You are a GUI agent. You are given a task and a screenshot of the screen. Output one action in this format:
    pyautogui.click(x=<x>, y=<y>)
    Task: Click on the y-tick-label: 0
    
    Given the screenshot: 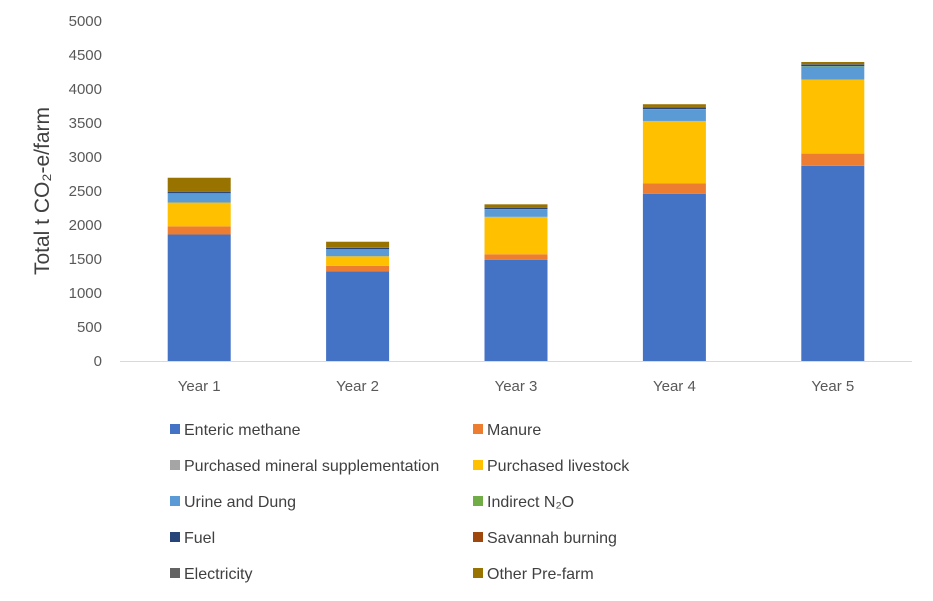 What is the action you would take?
    pyautogui.click(x=98, y=361)
    